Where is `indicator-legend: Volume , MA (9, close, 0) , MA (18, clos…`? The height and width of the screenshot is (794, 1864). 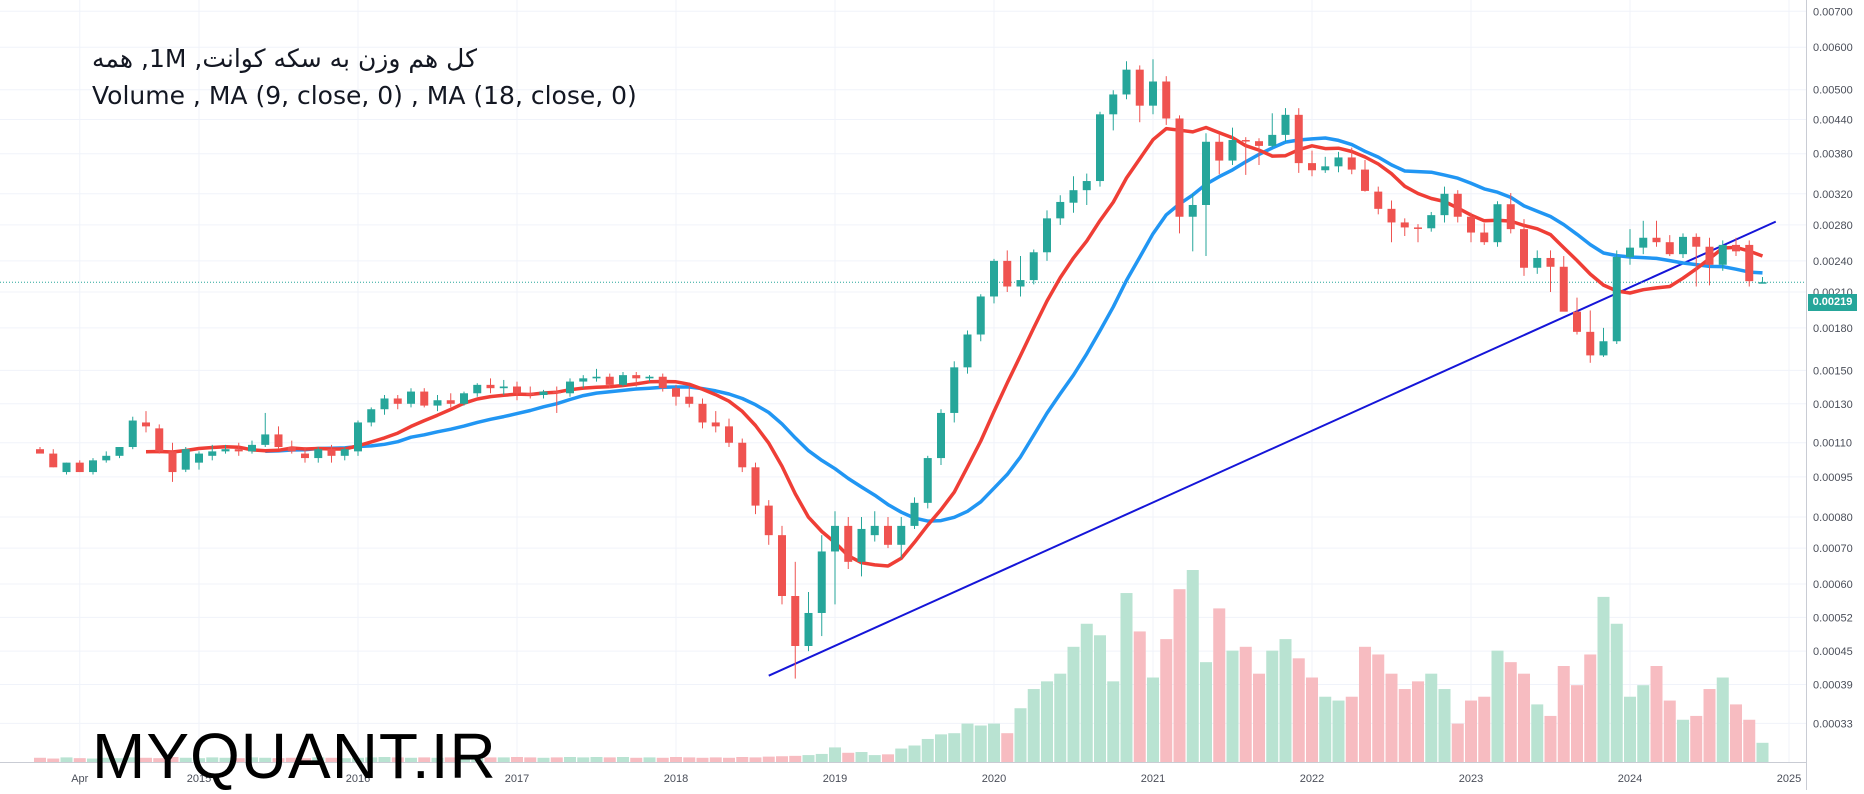
indicator-legend: Volume , MA (9, close, 0) , MA (18, clos… is located at coordinates (364, 95).